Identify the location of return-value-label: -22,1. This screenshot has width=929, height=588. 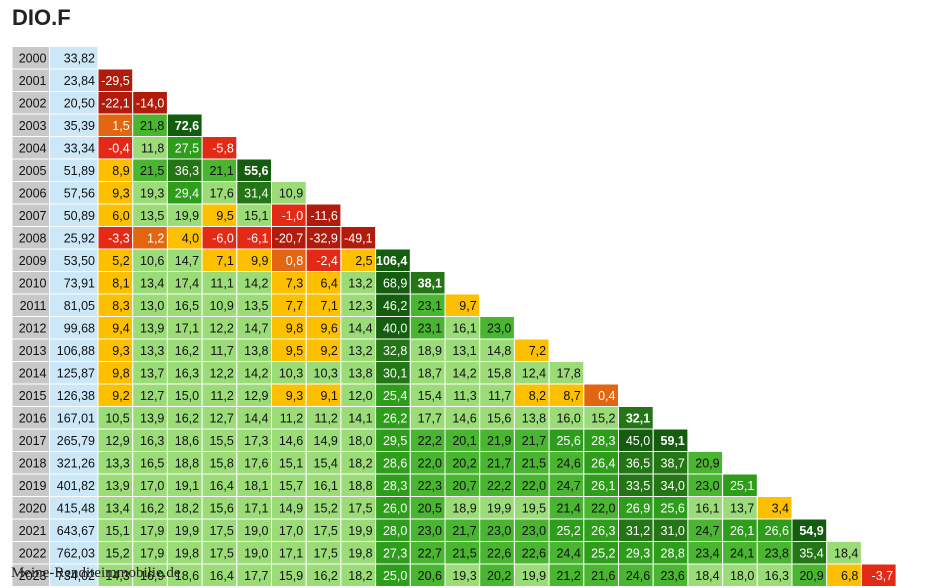
(115, 103).